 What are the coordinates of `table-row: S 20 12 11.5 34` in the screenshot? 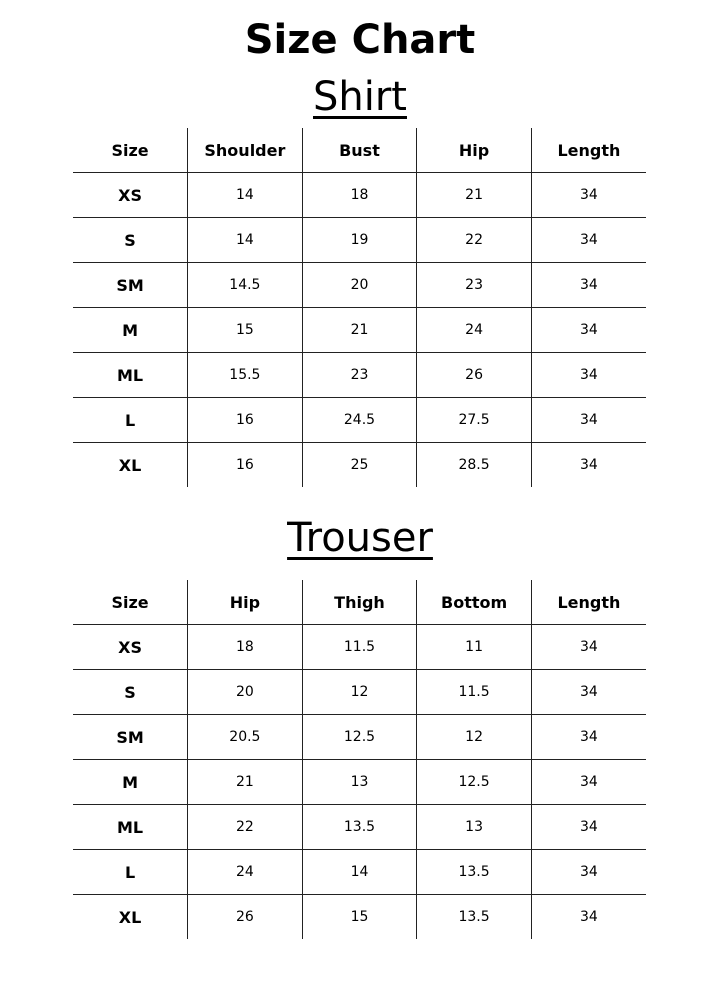 It's located at (359, 692).